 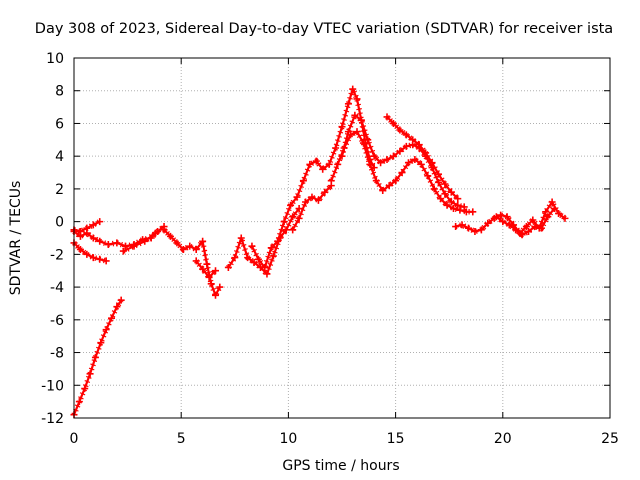 What do you see at coordinates (52, 419) in the screenshot?
I see `y-tick-label: -12` at bounding box center [52, 419].